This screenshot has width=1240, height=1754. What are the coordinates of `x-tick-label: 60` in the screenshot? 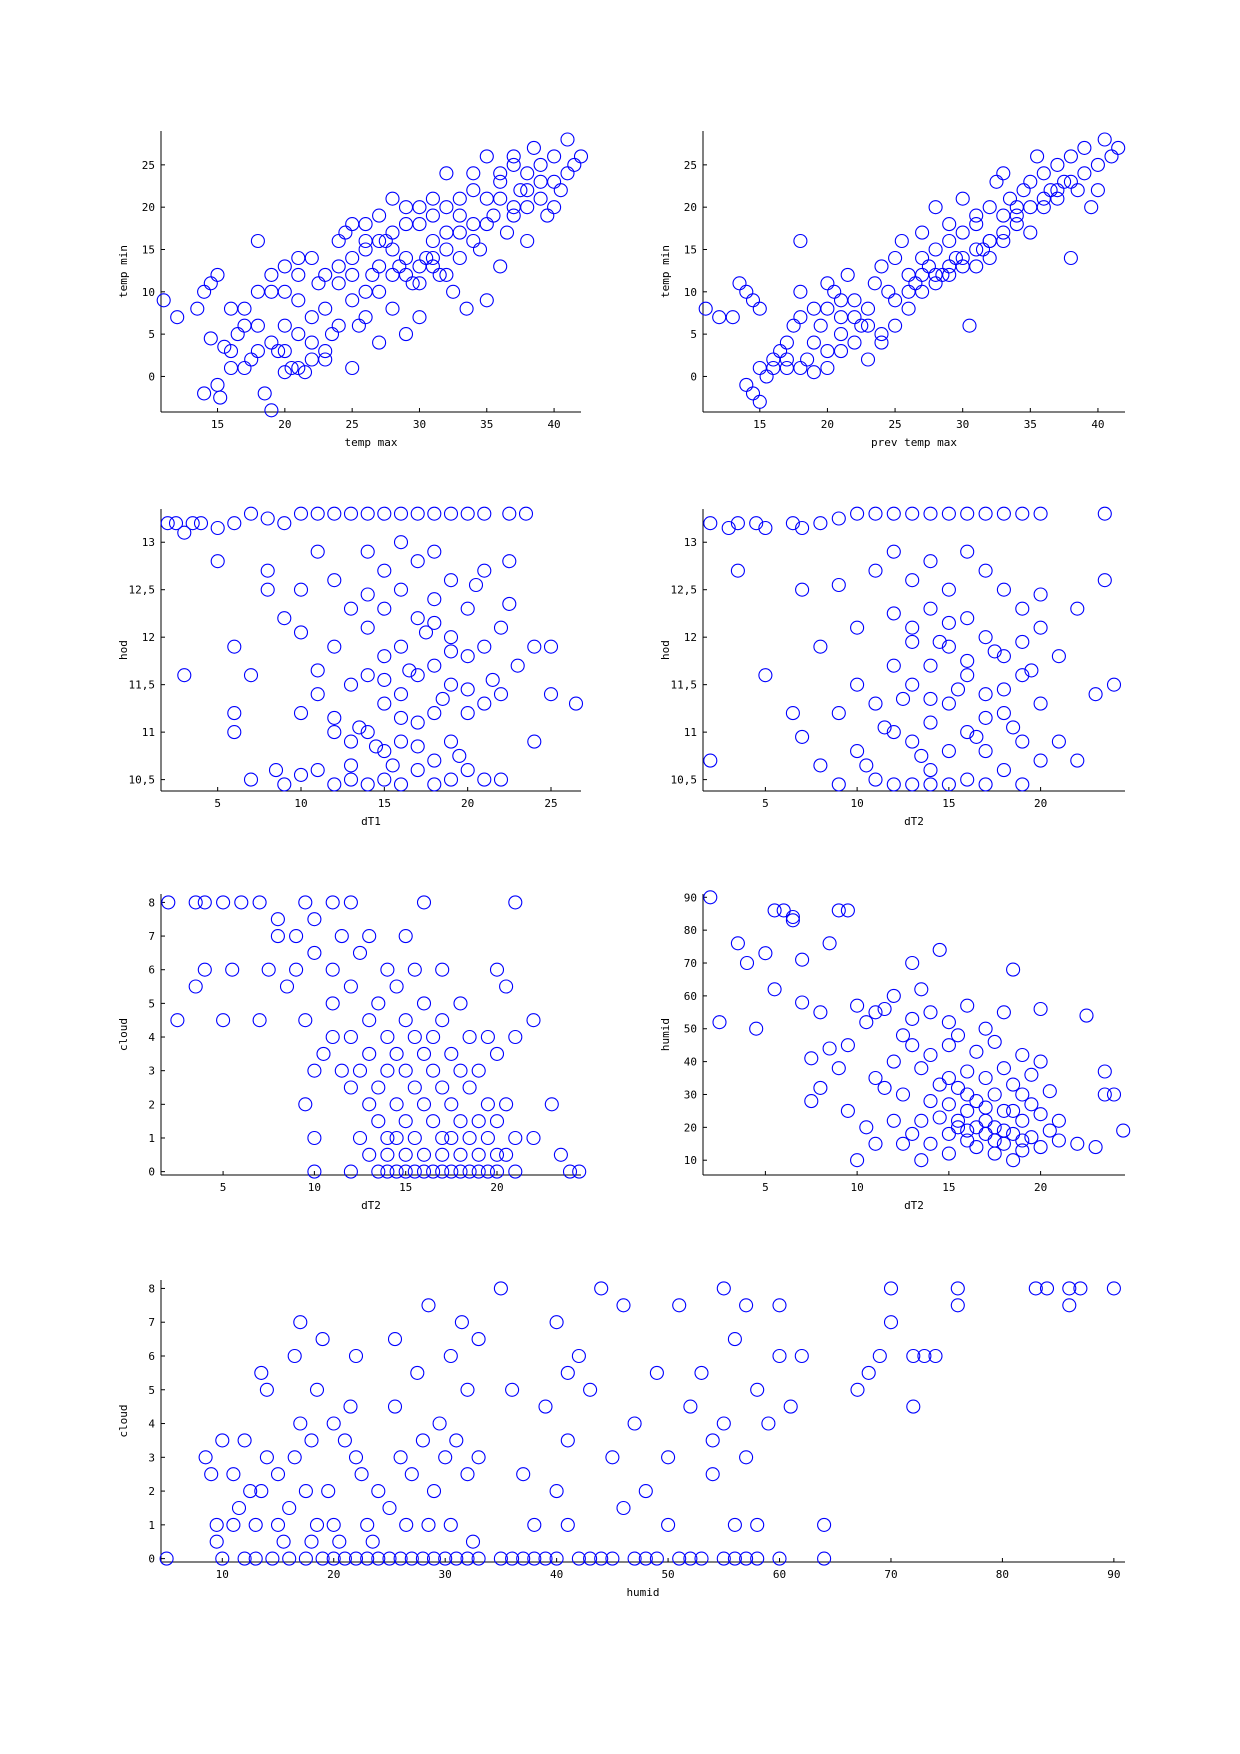 It's located at (779, 1574).